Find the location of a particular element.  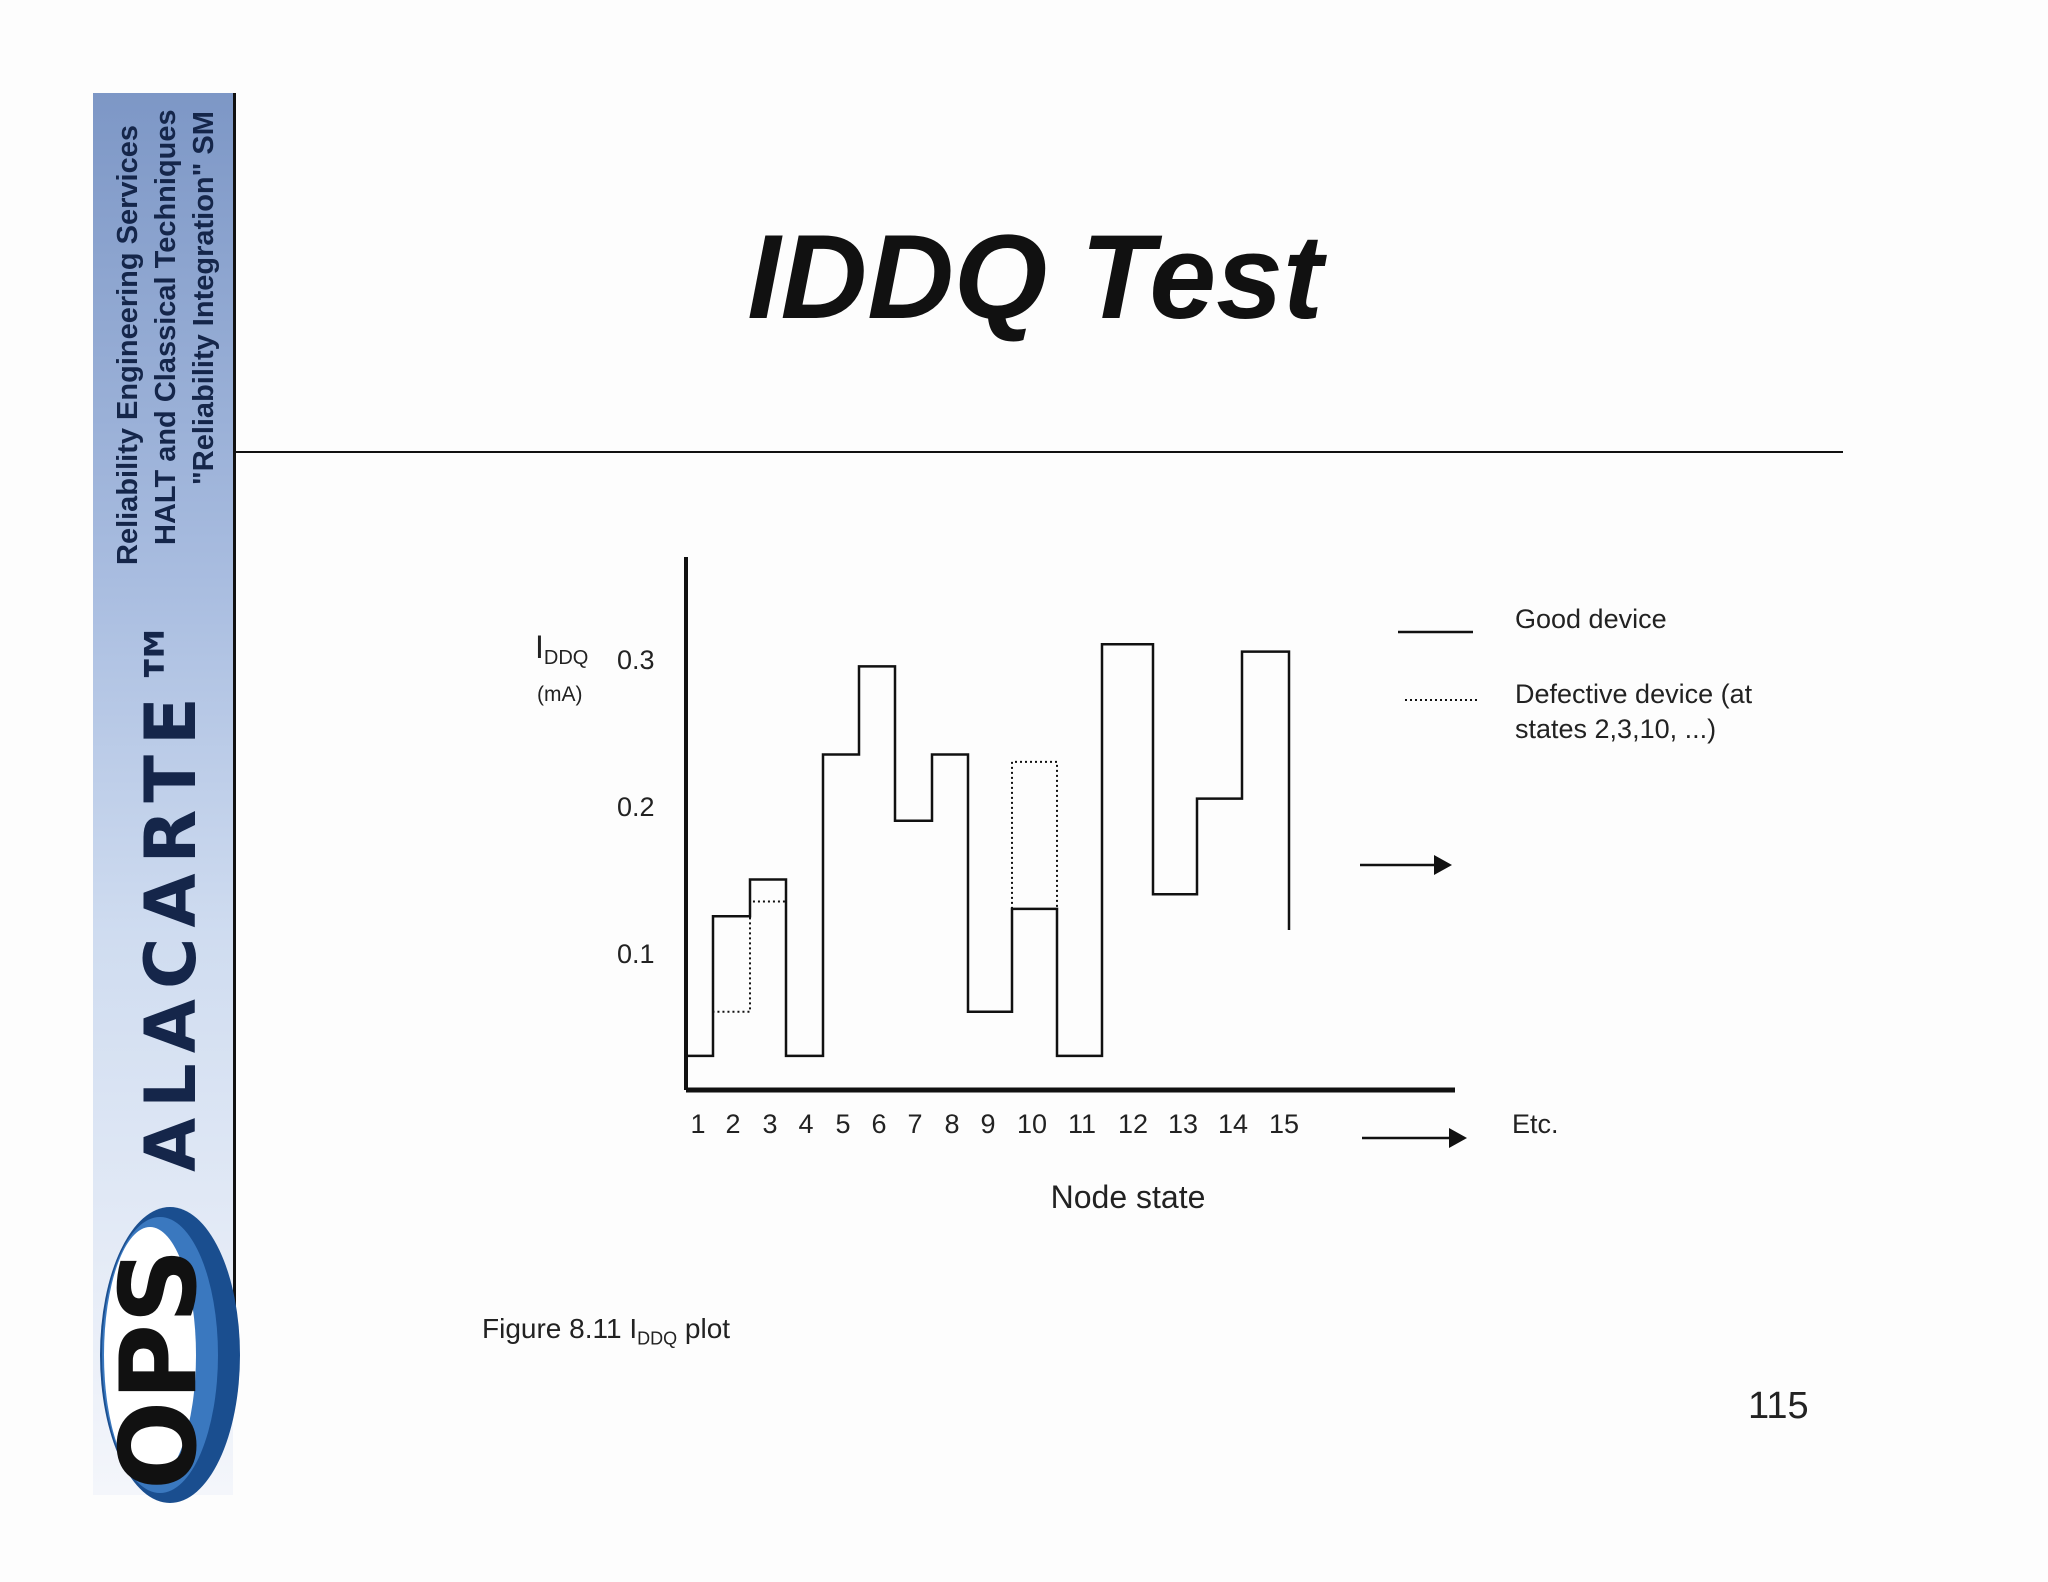

chart-xtick-labels: 1 2 3 4 5 6 7 8 9 10 11 12 13 14 15 is located at coordinates (994, 1124).